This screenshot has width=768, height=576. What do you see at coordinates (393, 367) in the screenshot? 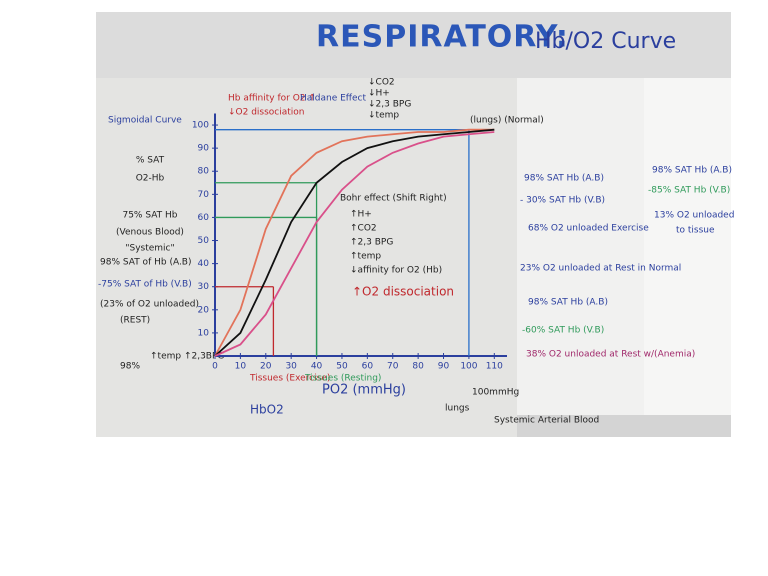
I see `x-tick-label: 70` at bounding box center [393, 367].